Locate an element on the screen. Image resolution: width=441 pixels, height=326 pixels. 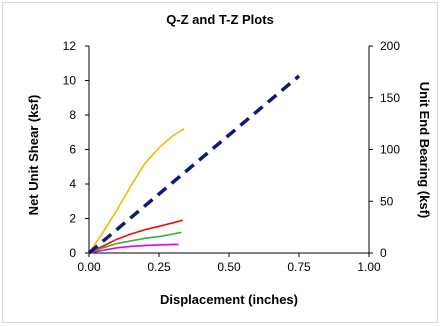
x-tick-label: 0.25 is located at coordinates (159, 267).